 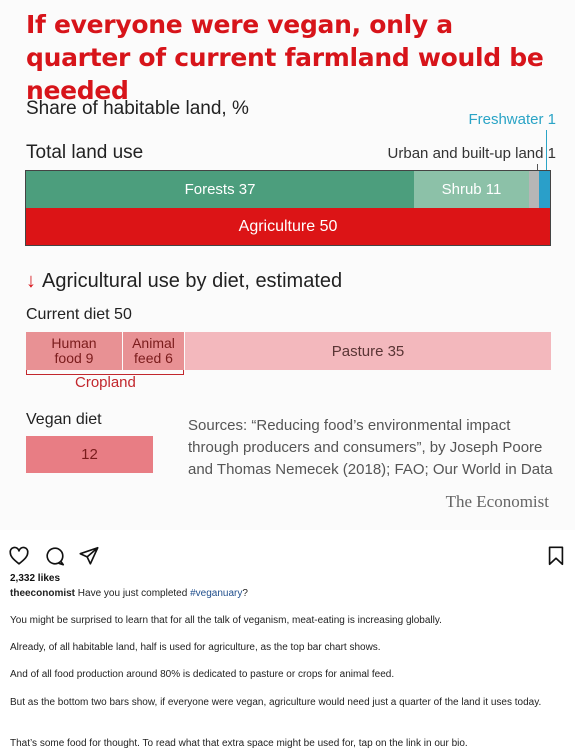 I want to click on urban-label: Urban and built-up land 1, so click(x=471, y=153).